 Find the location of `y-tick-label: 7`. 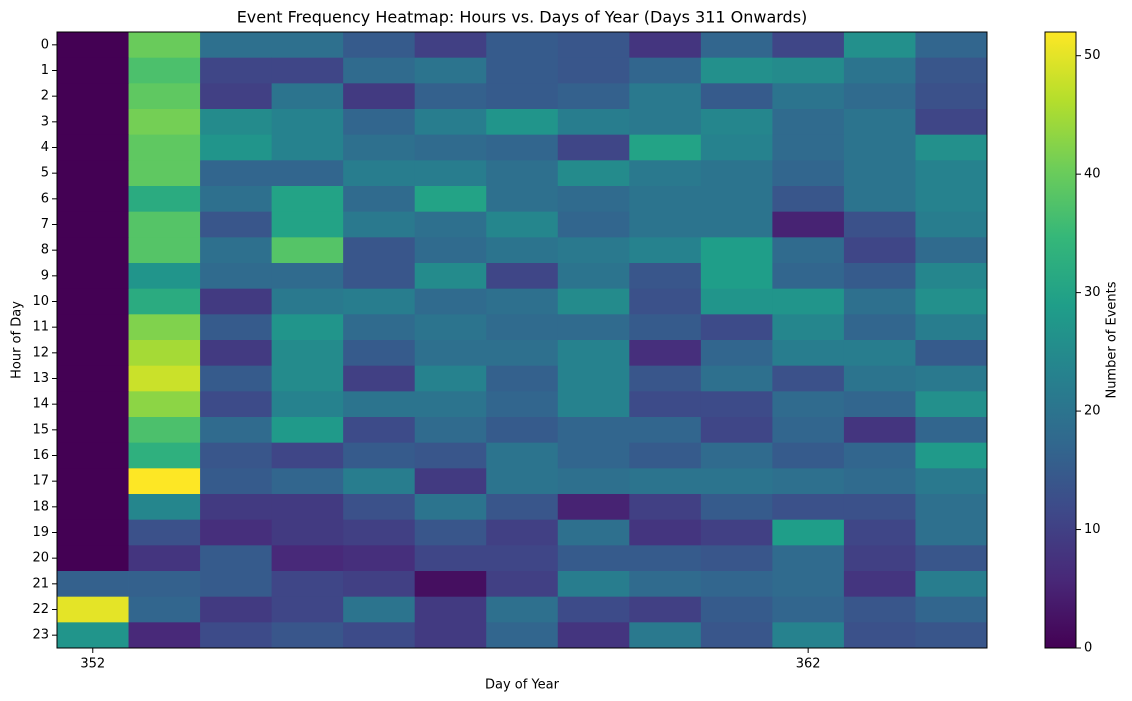

y-tick-label: 7 is located at coordinates (45, 224).